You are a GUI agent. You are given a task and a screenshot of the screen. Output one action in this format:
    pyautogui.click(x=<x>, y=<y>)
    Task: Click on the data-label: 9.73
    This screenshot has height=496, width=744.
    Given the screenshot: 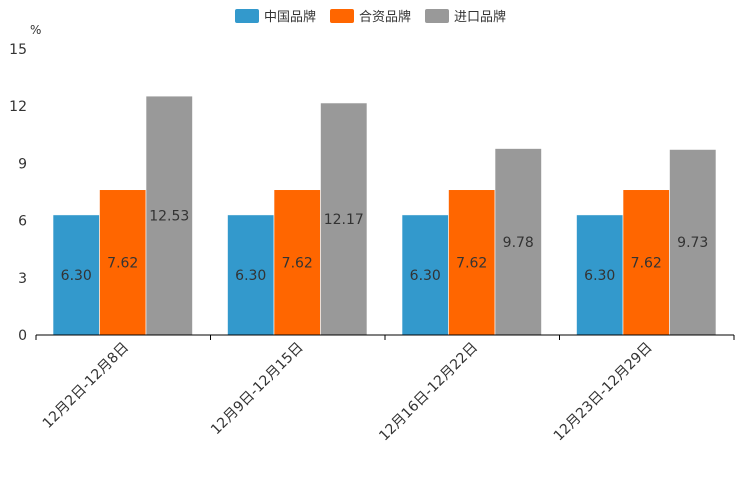 What is the action you would take?
    pyautogui.click(x=692, y=243)
    